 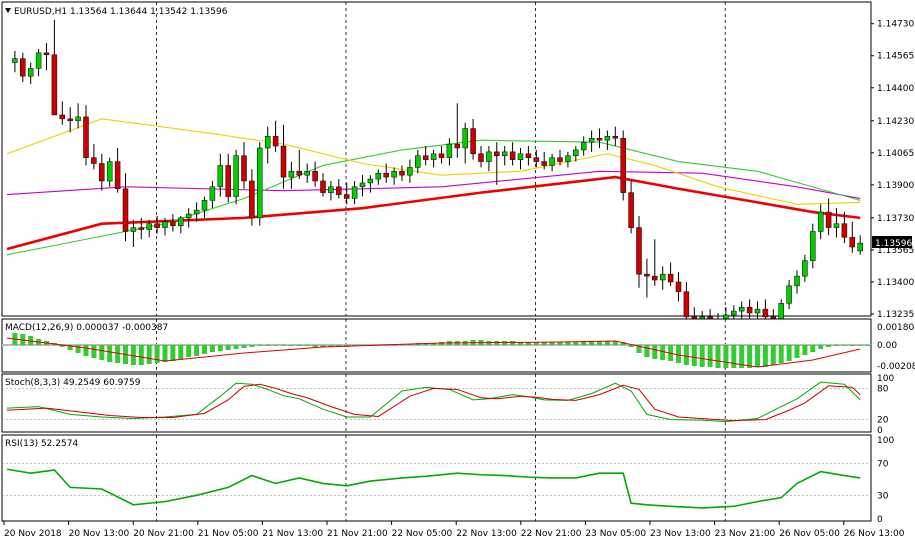 I want to click on stoch-lines, so click(x=436, y=402).